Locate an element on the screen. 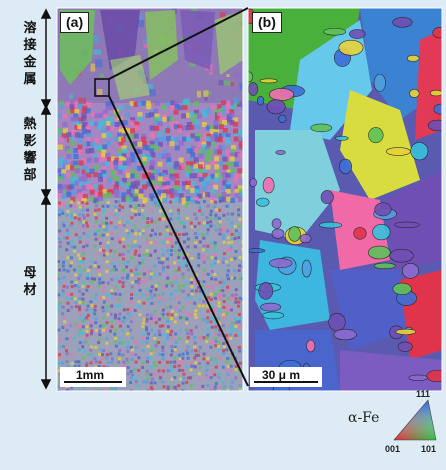 The image size is (446, 470). panel-a-label: (a) is located at coordinates (75, 22).